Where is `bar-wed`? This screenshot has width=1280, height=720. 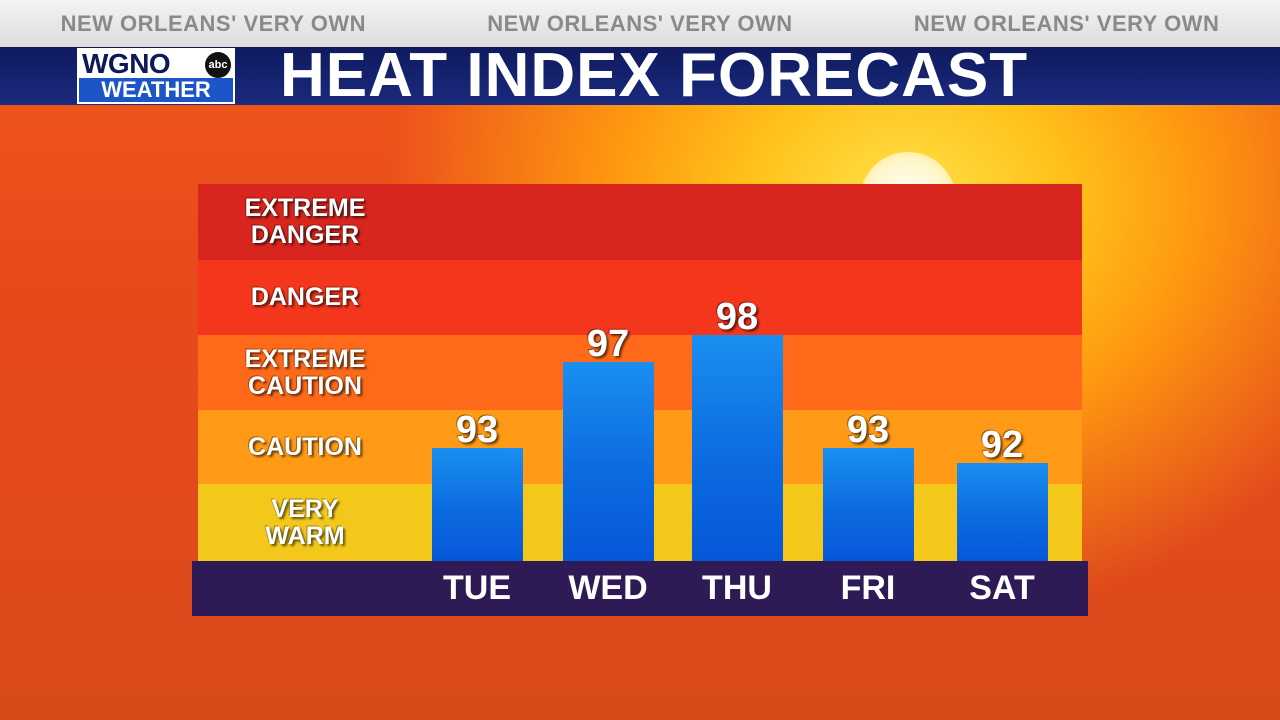
bar-wed is located at coordinates (608, 461).